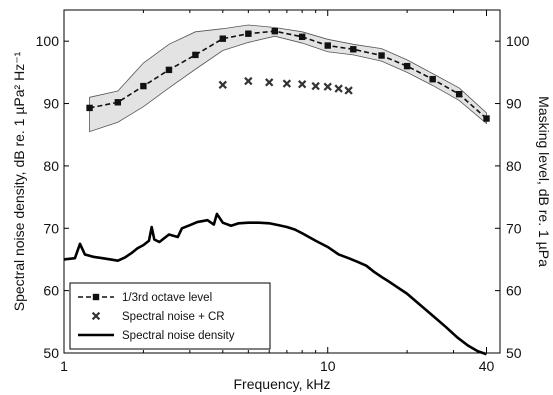  What do you see at coordinates (544, 181) in the screenshot?
I see `y-axis-label-right: Masking level, dB re. 1 µPa` at bounding box center [544, 181].